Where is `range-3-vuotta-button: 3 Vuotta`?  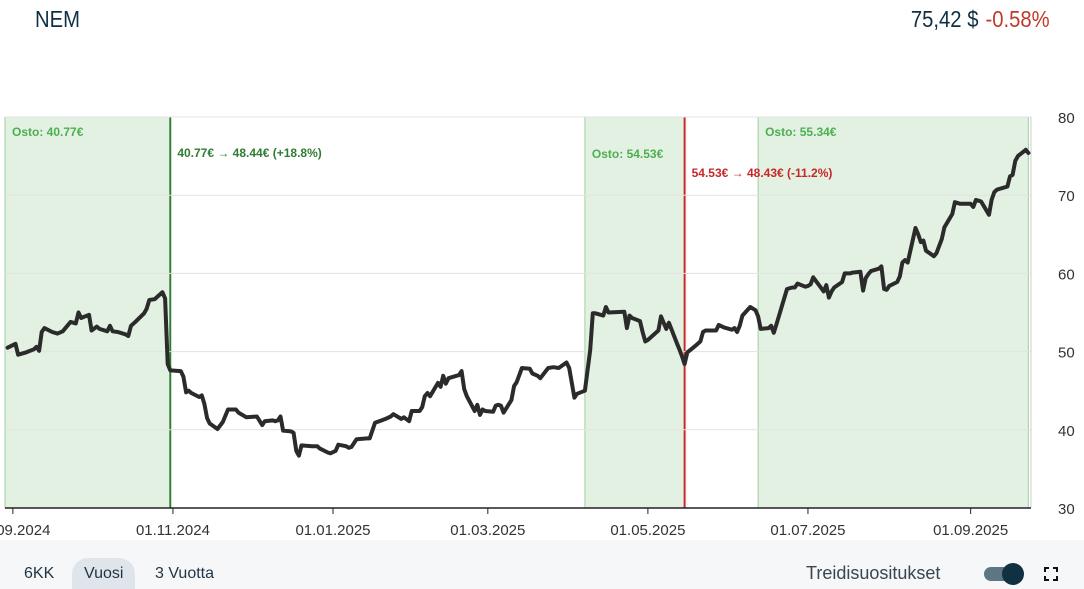 range-3-vuotta-button: 3 Vuotta is located at coordinates (185, 573).